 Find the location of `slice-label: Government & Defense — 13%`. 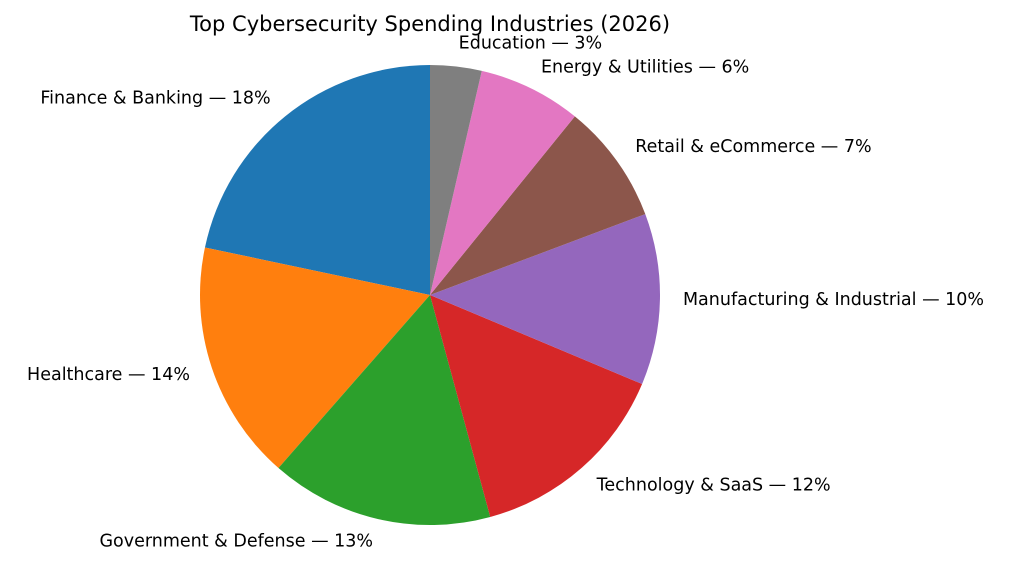

slice-label: Government & Defense — 13% is located at coordinates (236, 542).